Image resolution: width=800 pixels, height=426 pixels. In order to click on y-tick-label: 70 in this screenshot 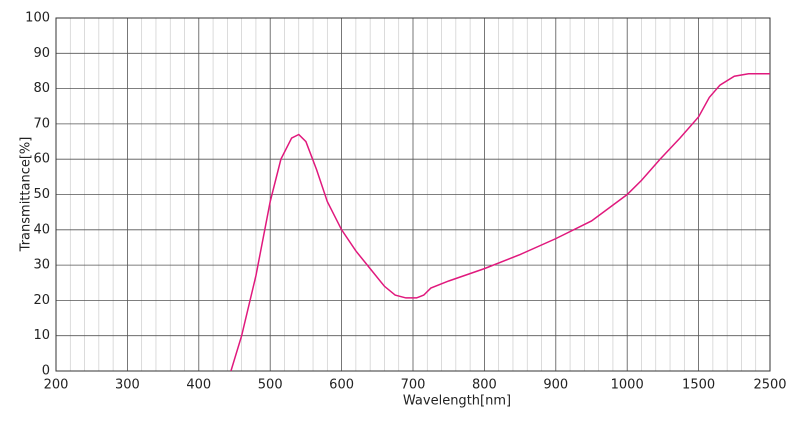, I will do `click(41, 123)`.